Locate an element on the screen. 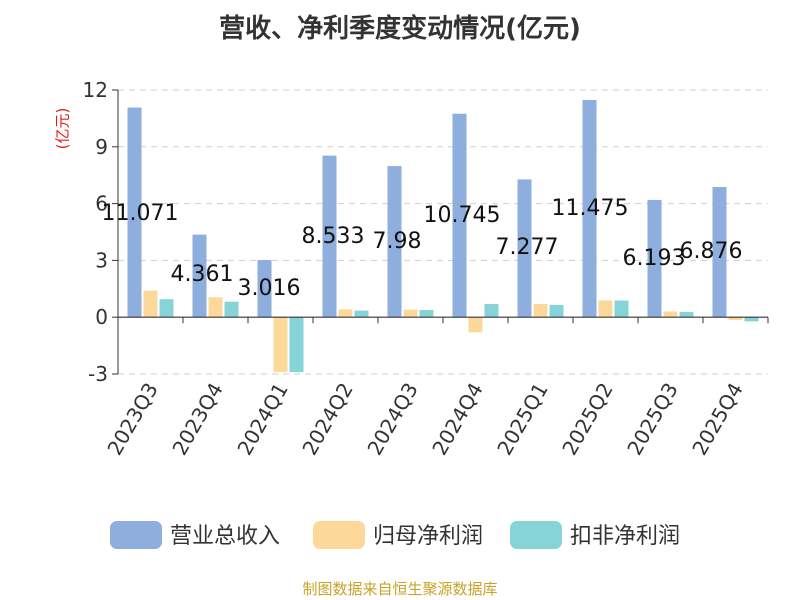 The height and width of the screenshot is (600, 800). x-tick-label: 2025Q3 is located at coordinates (652, 419).